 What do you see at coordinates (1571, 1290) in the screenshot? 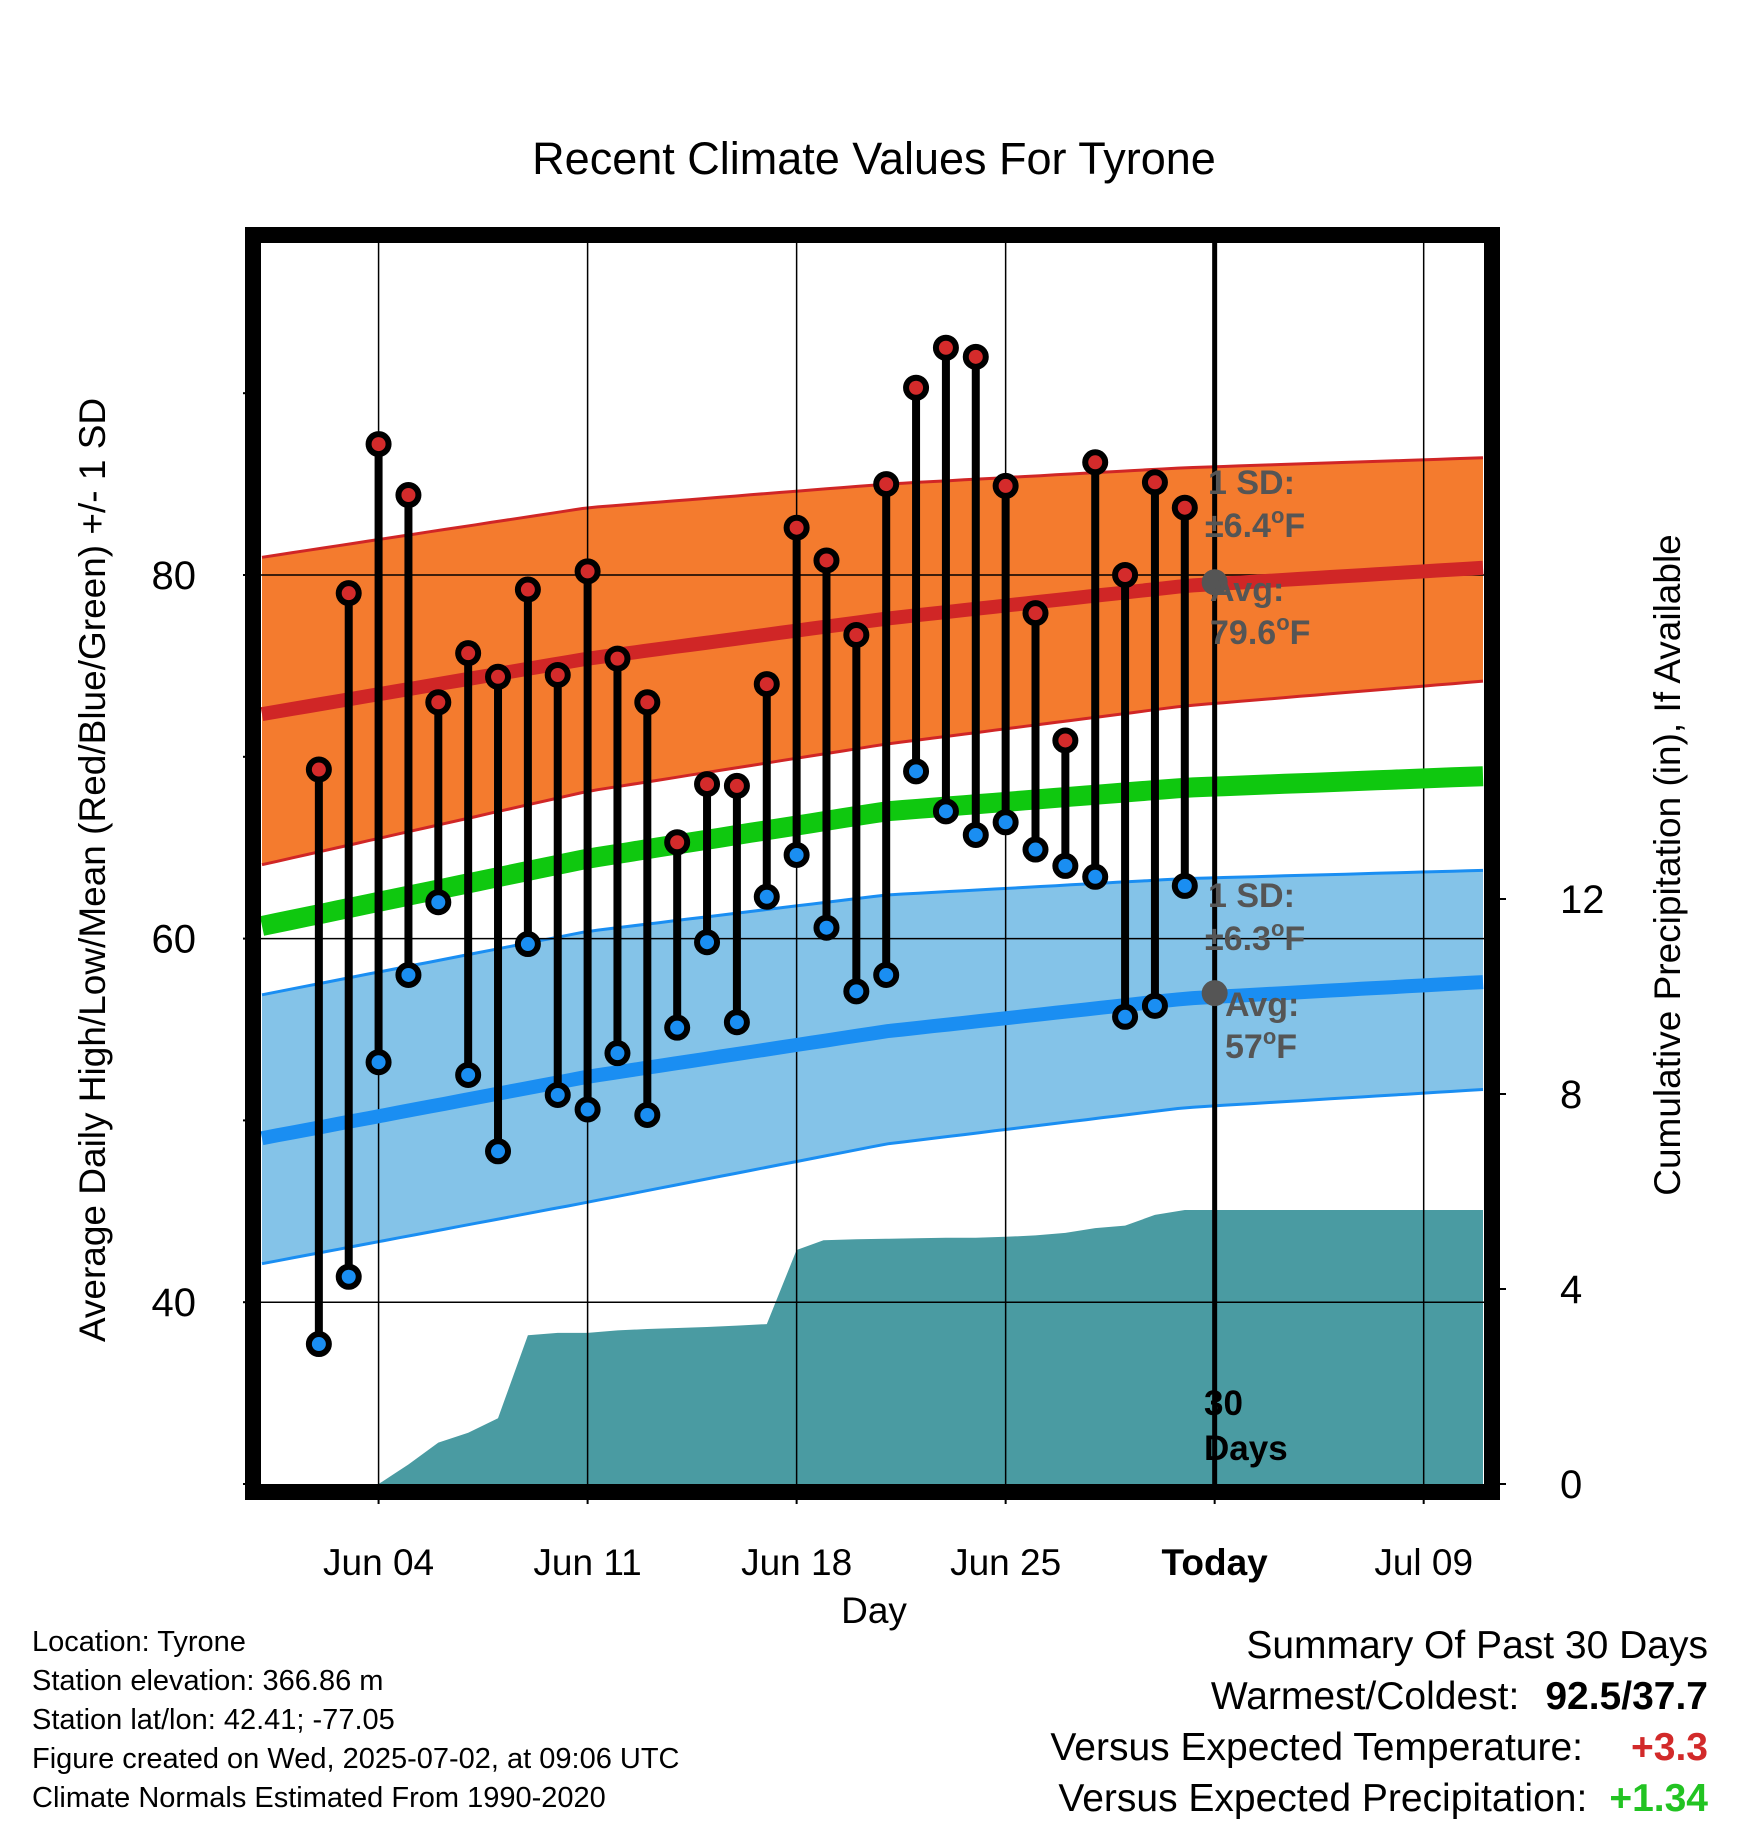
I see `y2-tick-label: 4` at bounding box center [1571, 1290].